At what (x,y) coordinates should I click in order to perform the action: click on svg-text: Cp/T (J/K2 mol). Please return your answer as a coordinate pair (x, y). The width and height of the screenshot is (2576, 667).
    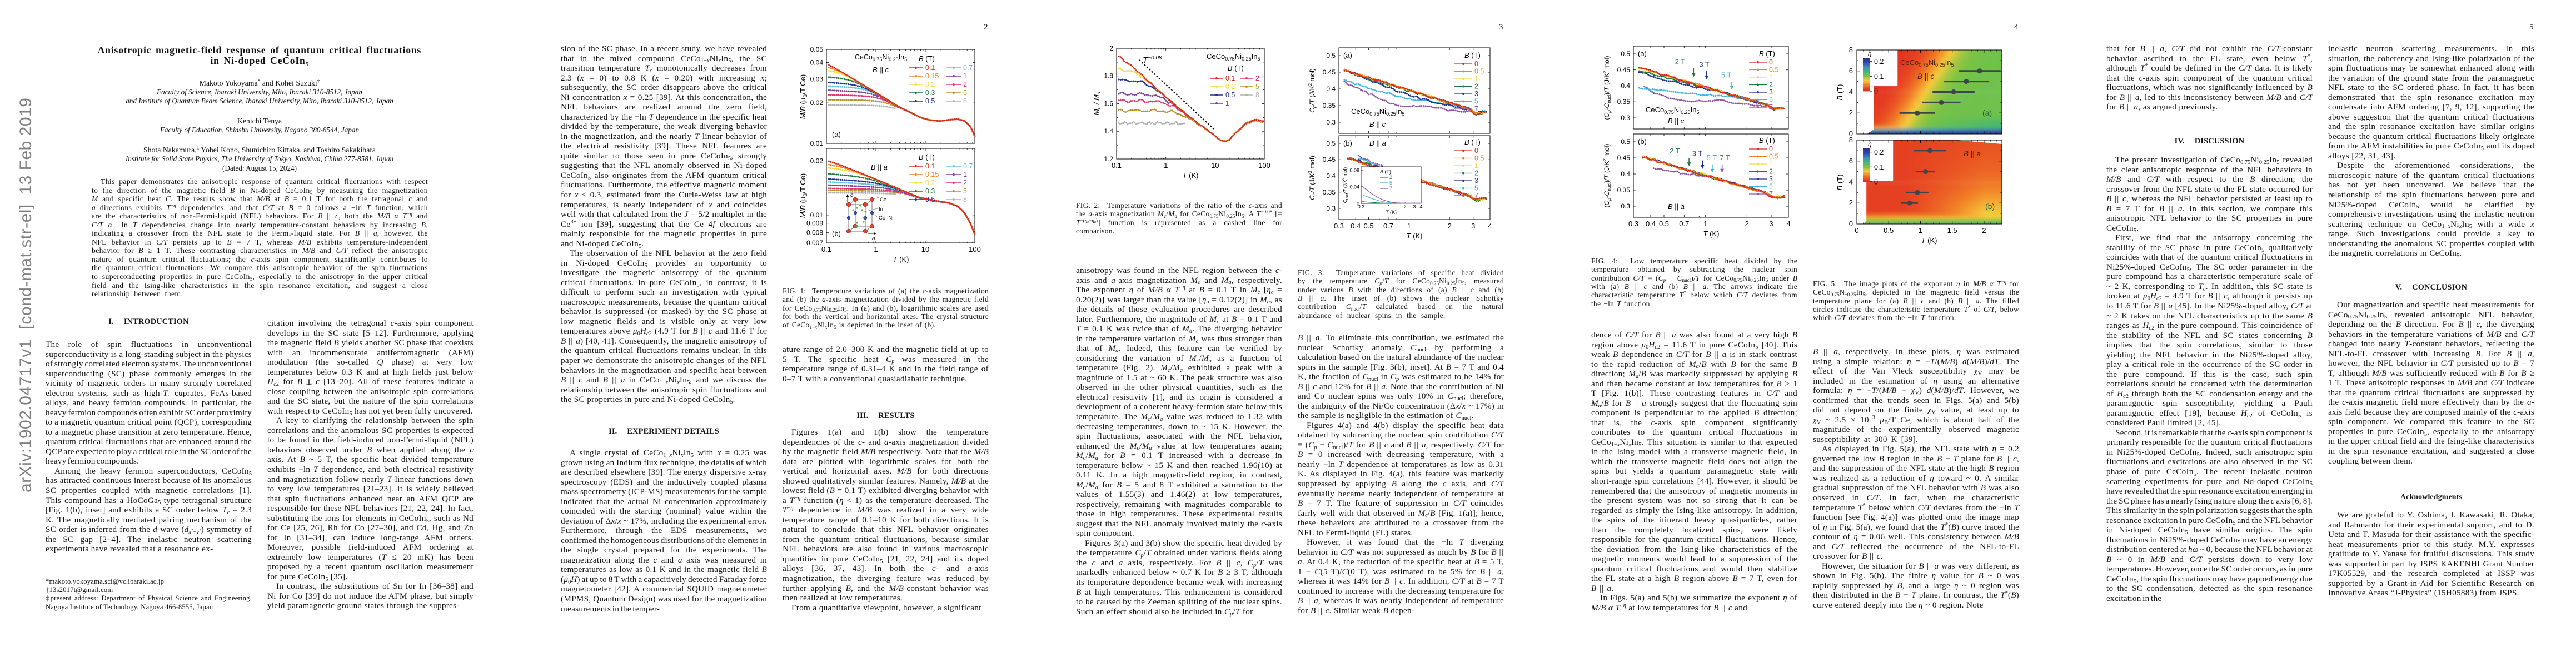
    Looking at the image, I should click on (1312, 90).